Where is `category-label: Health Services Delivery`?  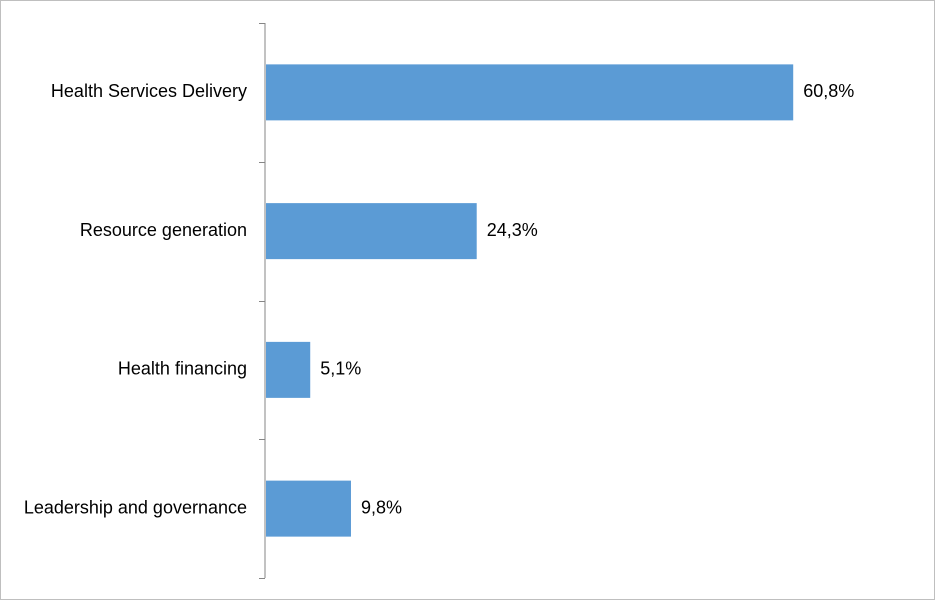
category-label: Health Services Delivery is located at coordinates (149, 91).